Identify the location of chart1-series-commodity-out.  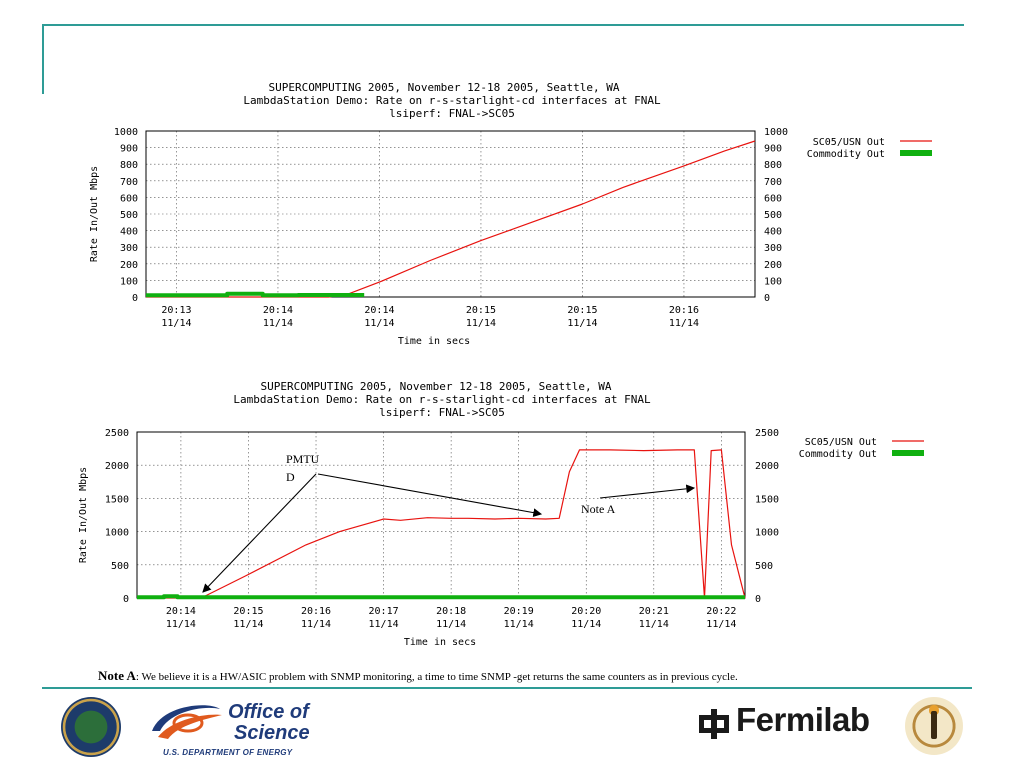
(255, 294).